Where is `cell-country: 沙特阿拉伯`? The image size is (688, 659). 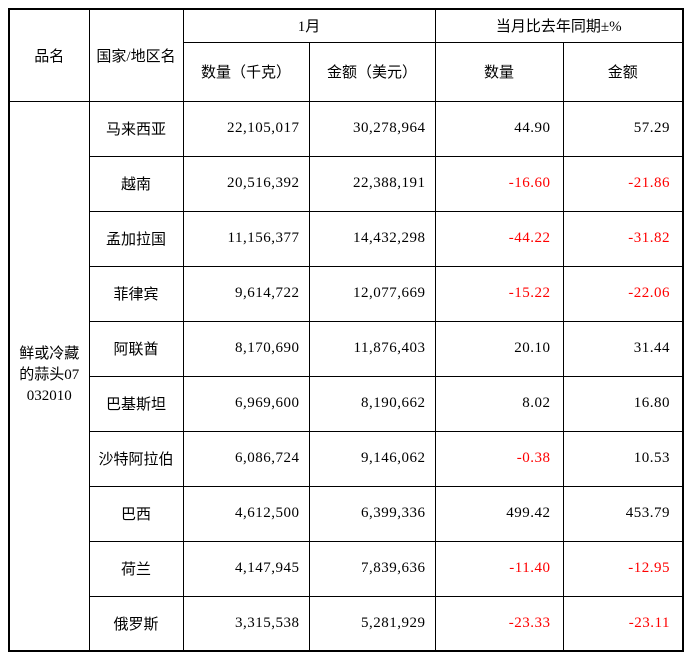
cell-country: 沙特阿拉伯 is located at coordinates (136, 458).